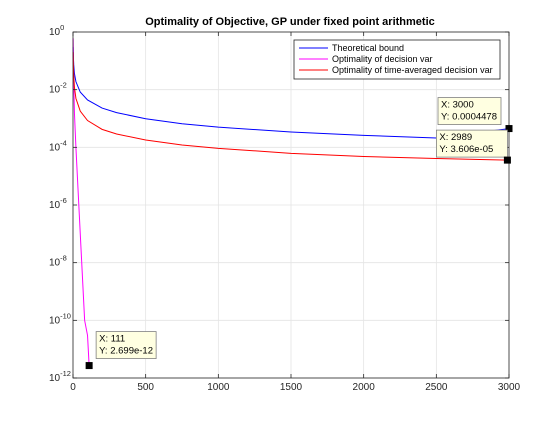 Image resolution: width=560 pixels, height=425 pixels. Describe the element at coordinates (364, 387) in the screenshot. I see `x-tick-label: 2000` at that location.